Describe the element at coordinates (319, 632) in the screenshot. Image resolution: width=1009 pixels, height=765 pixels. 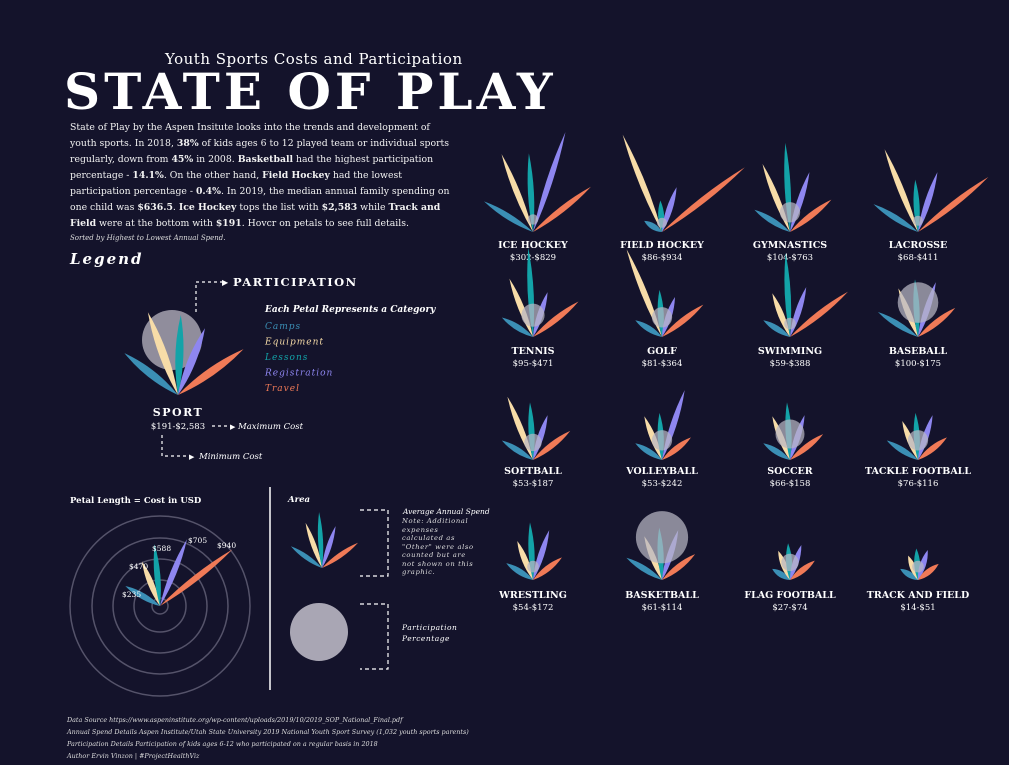
I see `area-circle` at that location.